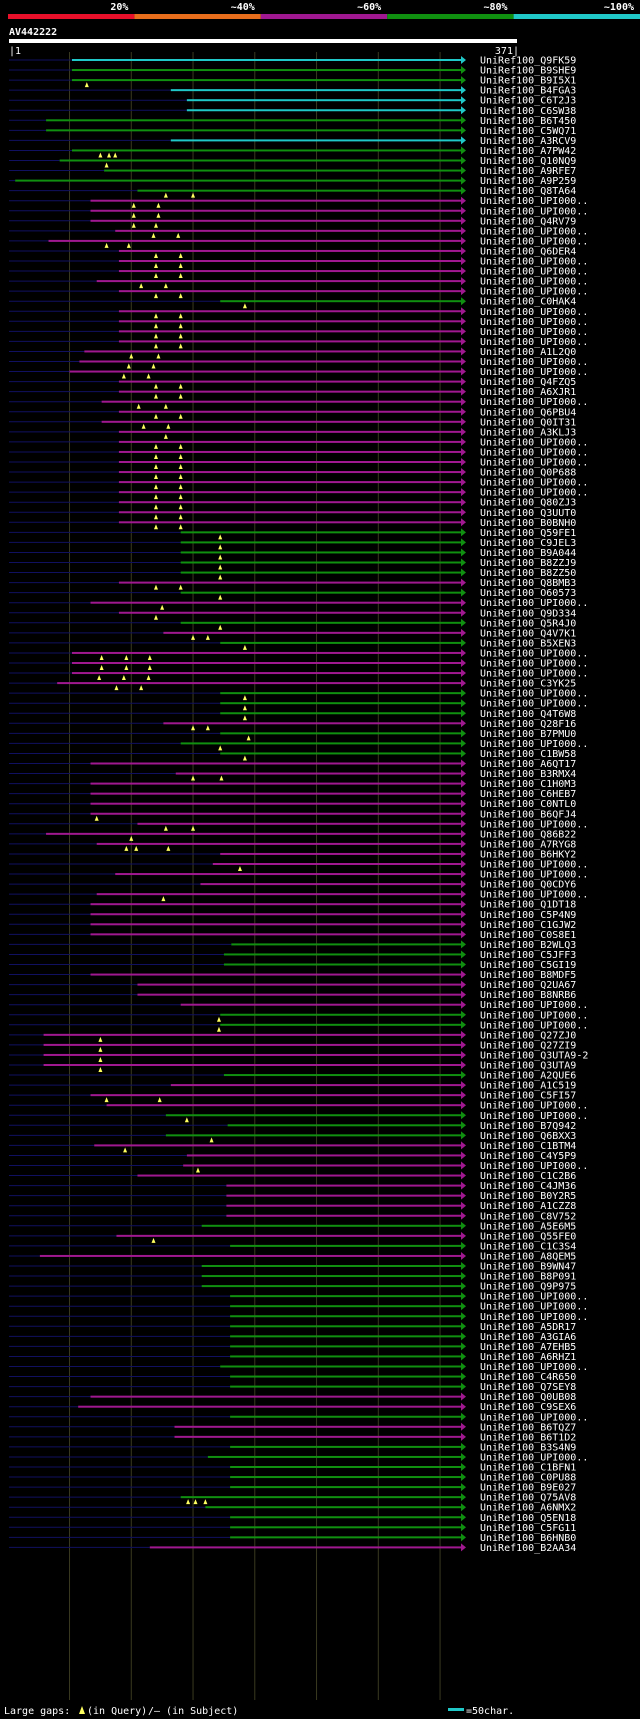  Describe the element at coordinates (292, 1137) in the screenshot. I see `hit-row: UniRef100_Q6BXX3` at that location.